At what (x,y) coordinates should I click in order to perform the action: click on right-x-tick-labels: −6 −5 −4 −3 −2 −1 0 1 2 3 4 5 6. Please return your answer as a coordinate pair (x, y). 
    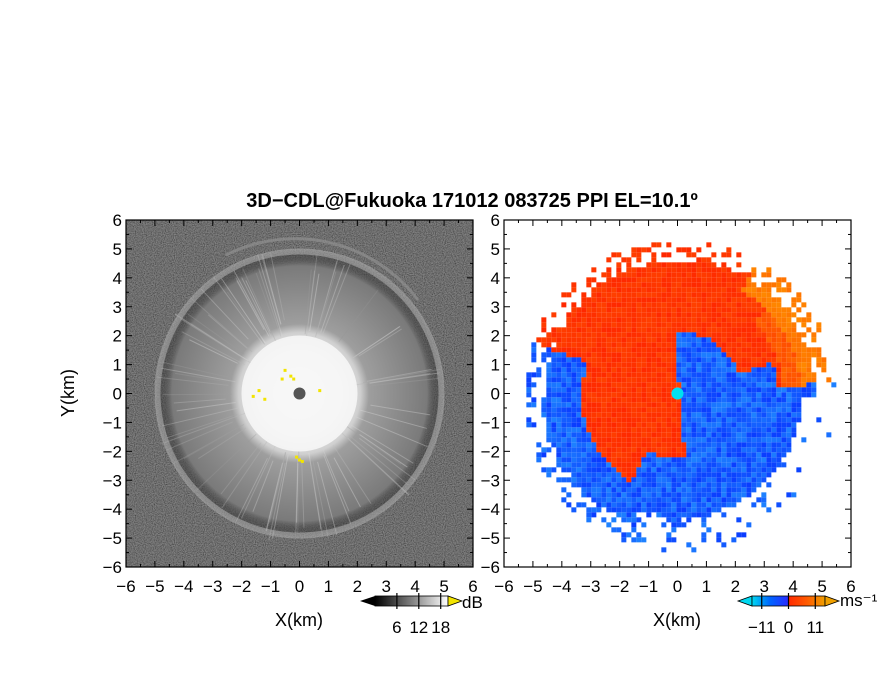
    Looking at the image, I should click on (674, 586).